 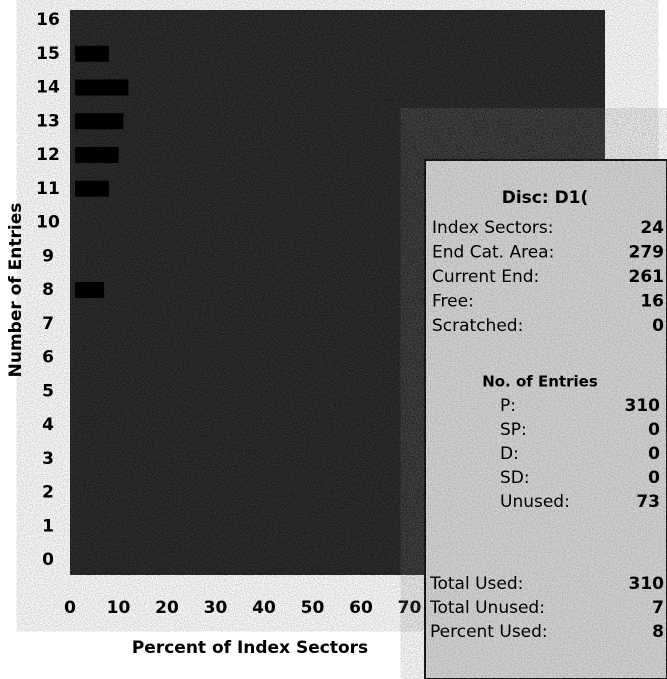 What do you see at coordinates (477, 326) in the screenshot?
I see `info-row-label: Scratched:` at bounding box center [477, 326].